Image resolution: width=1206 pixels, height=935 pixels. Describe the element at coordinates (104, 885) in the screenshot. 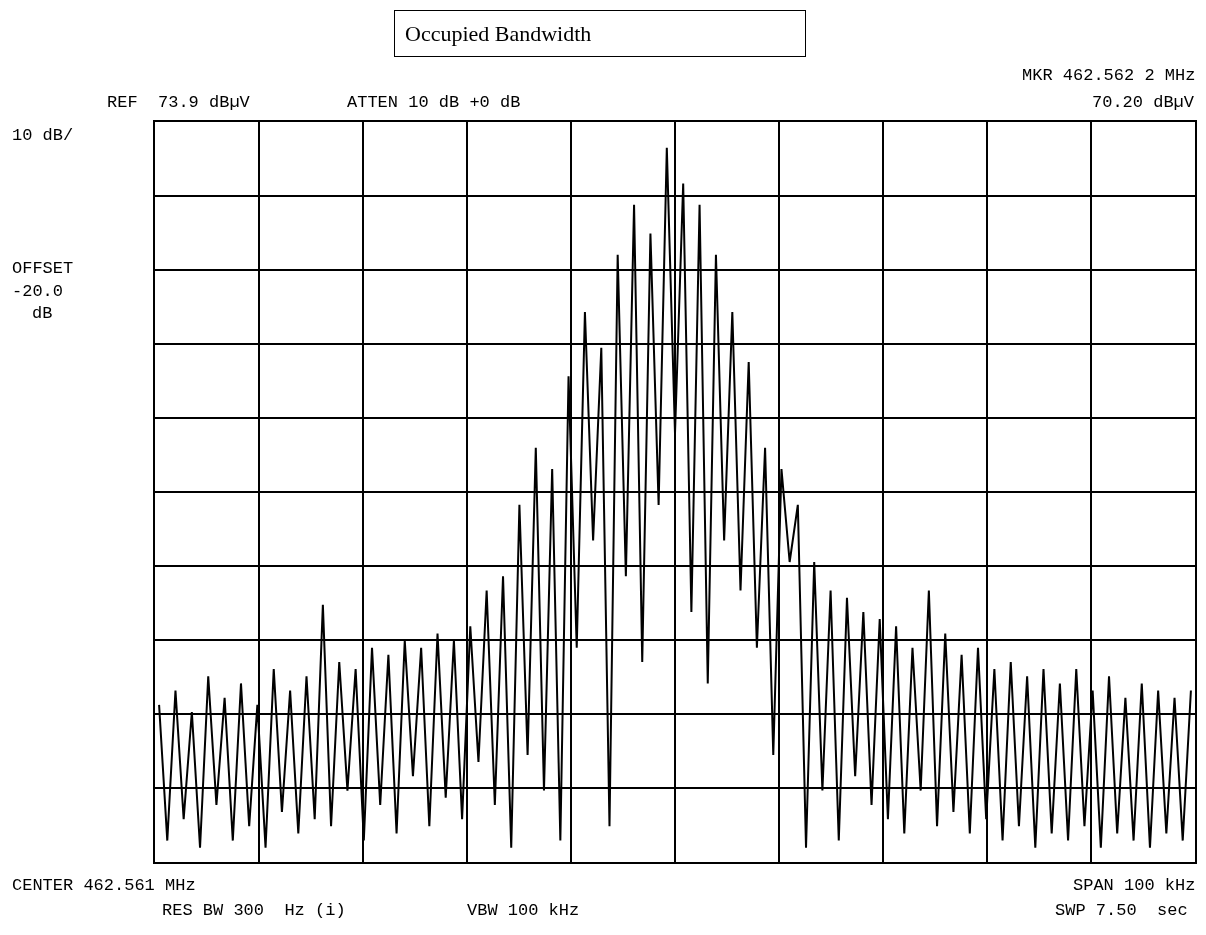

I see `text: CENTER 462.561 MHz` at that location.